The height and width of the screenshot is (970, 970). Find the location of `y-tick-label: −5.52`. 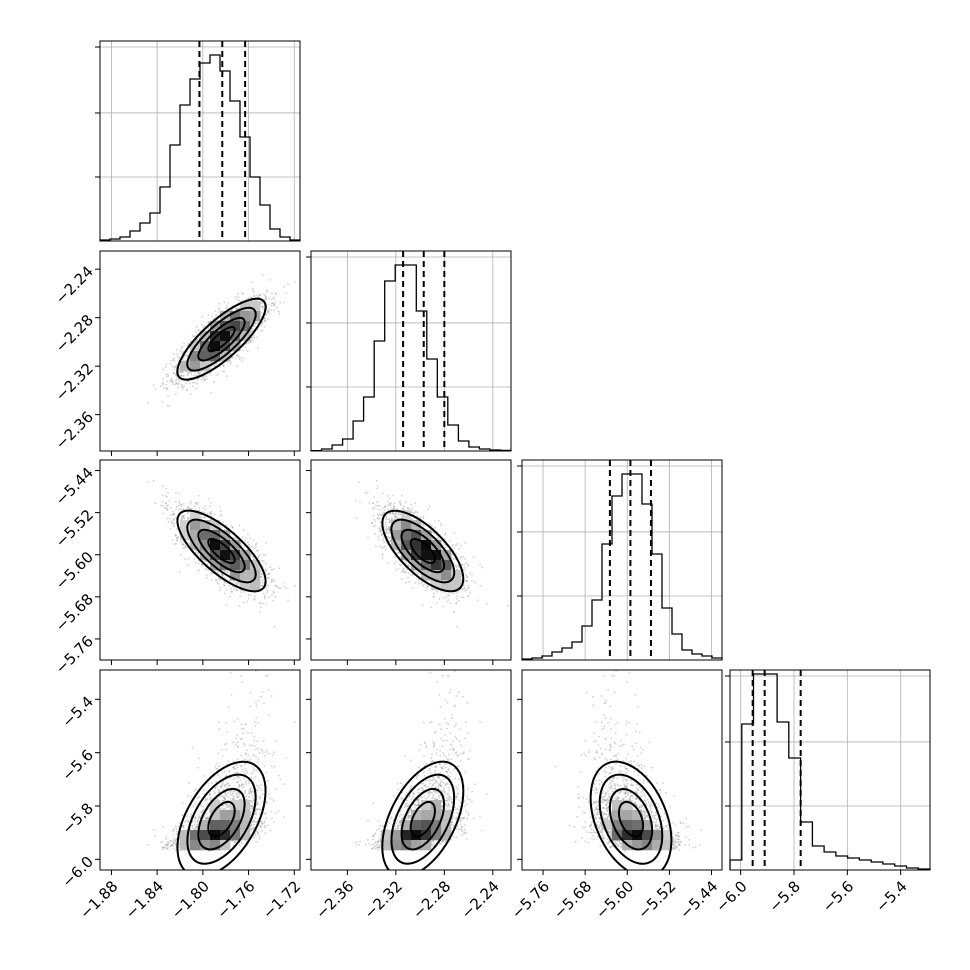

y-tick-label: −5.52 is located at coordinates (74, 528).